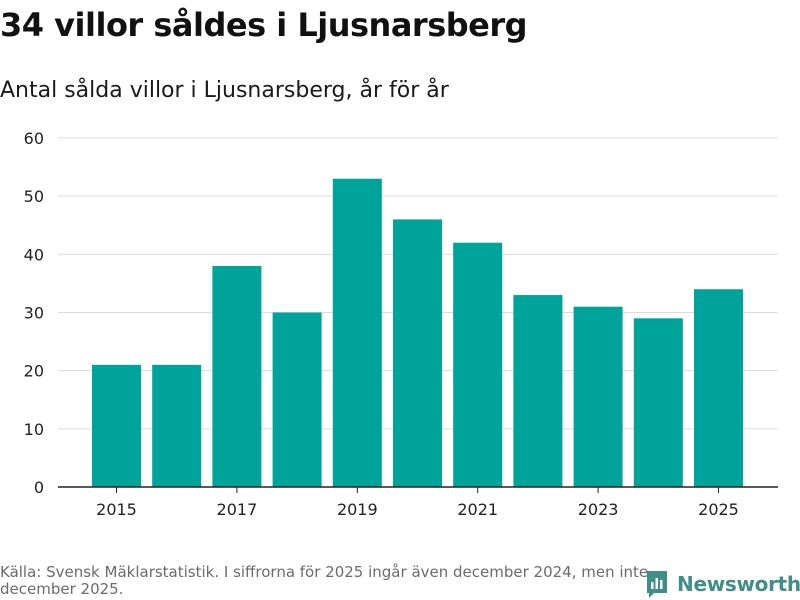  Describe the element at coordinates (116, 425) in the screenshot. I see `bar-2015` at that location.